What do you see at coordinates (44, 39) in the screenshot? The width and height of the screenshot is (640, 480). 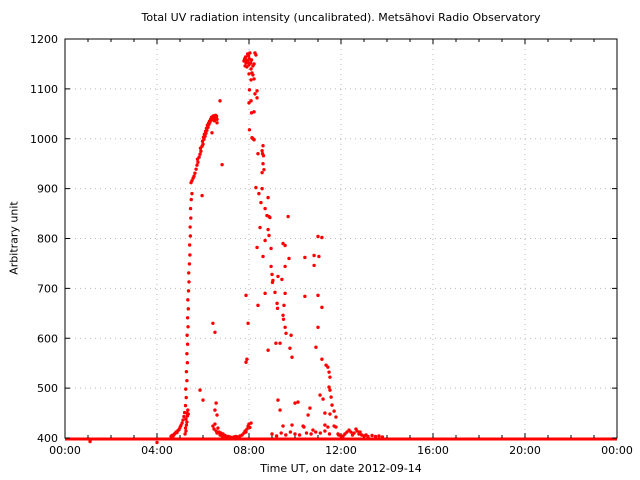 I see `y-tick-label: 1200` at bounding box center [44, 39].